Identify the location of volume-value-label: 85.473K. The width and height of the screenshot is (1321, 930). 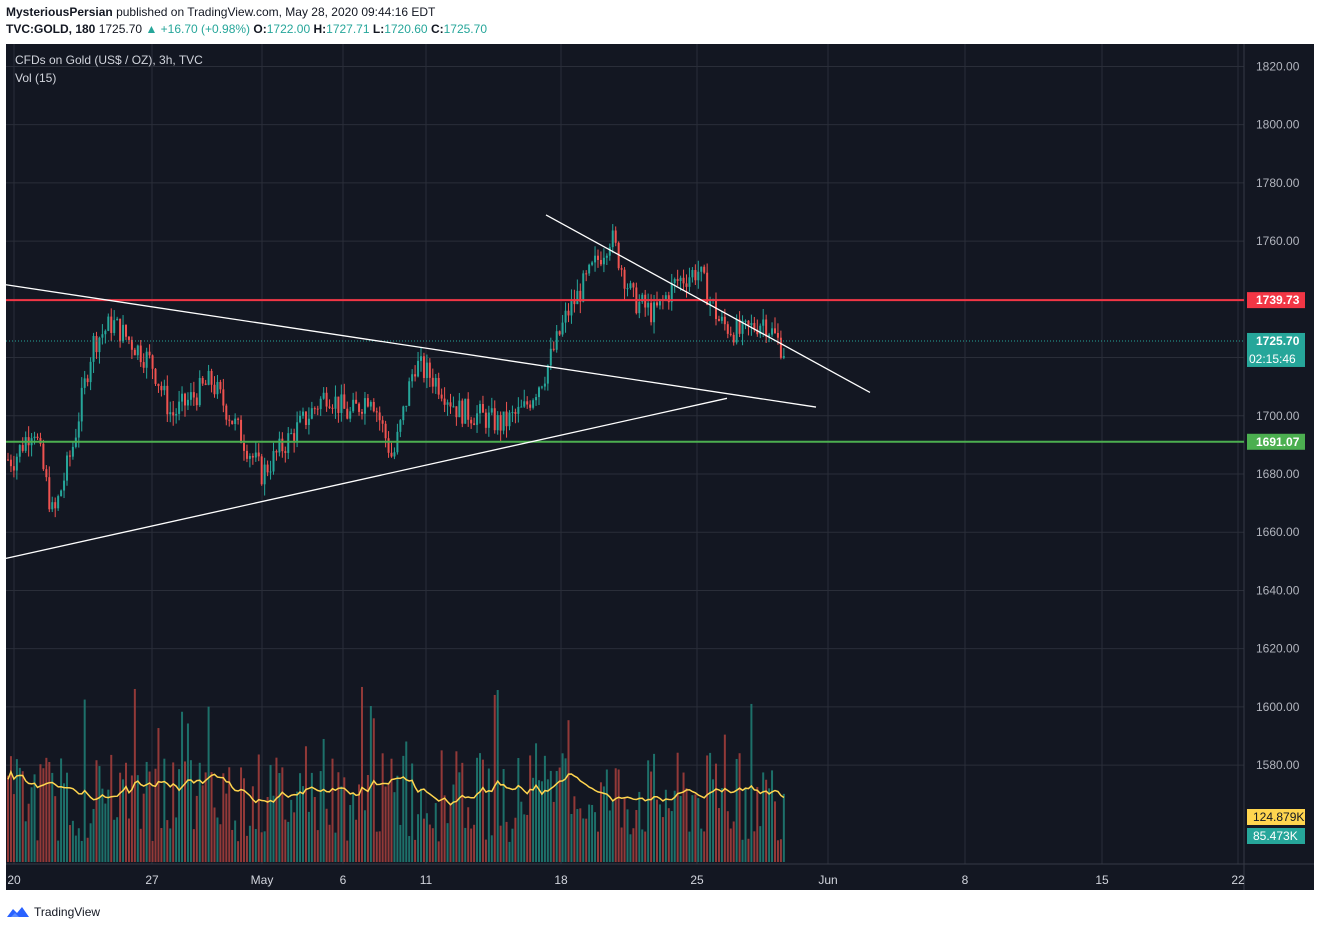
(1275, 836).